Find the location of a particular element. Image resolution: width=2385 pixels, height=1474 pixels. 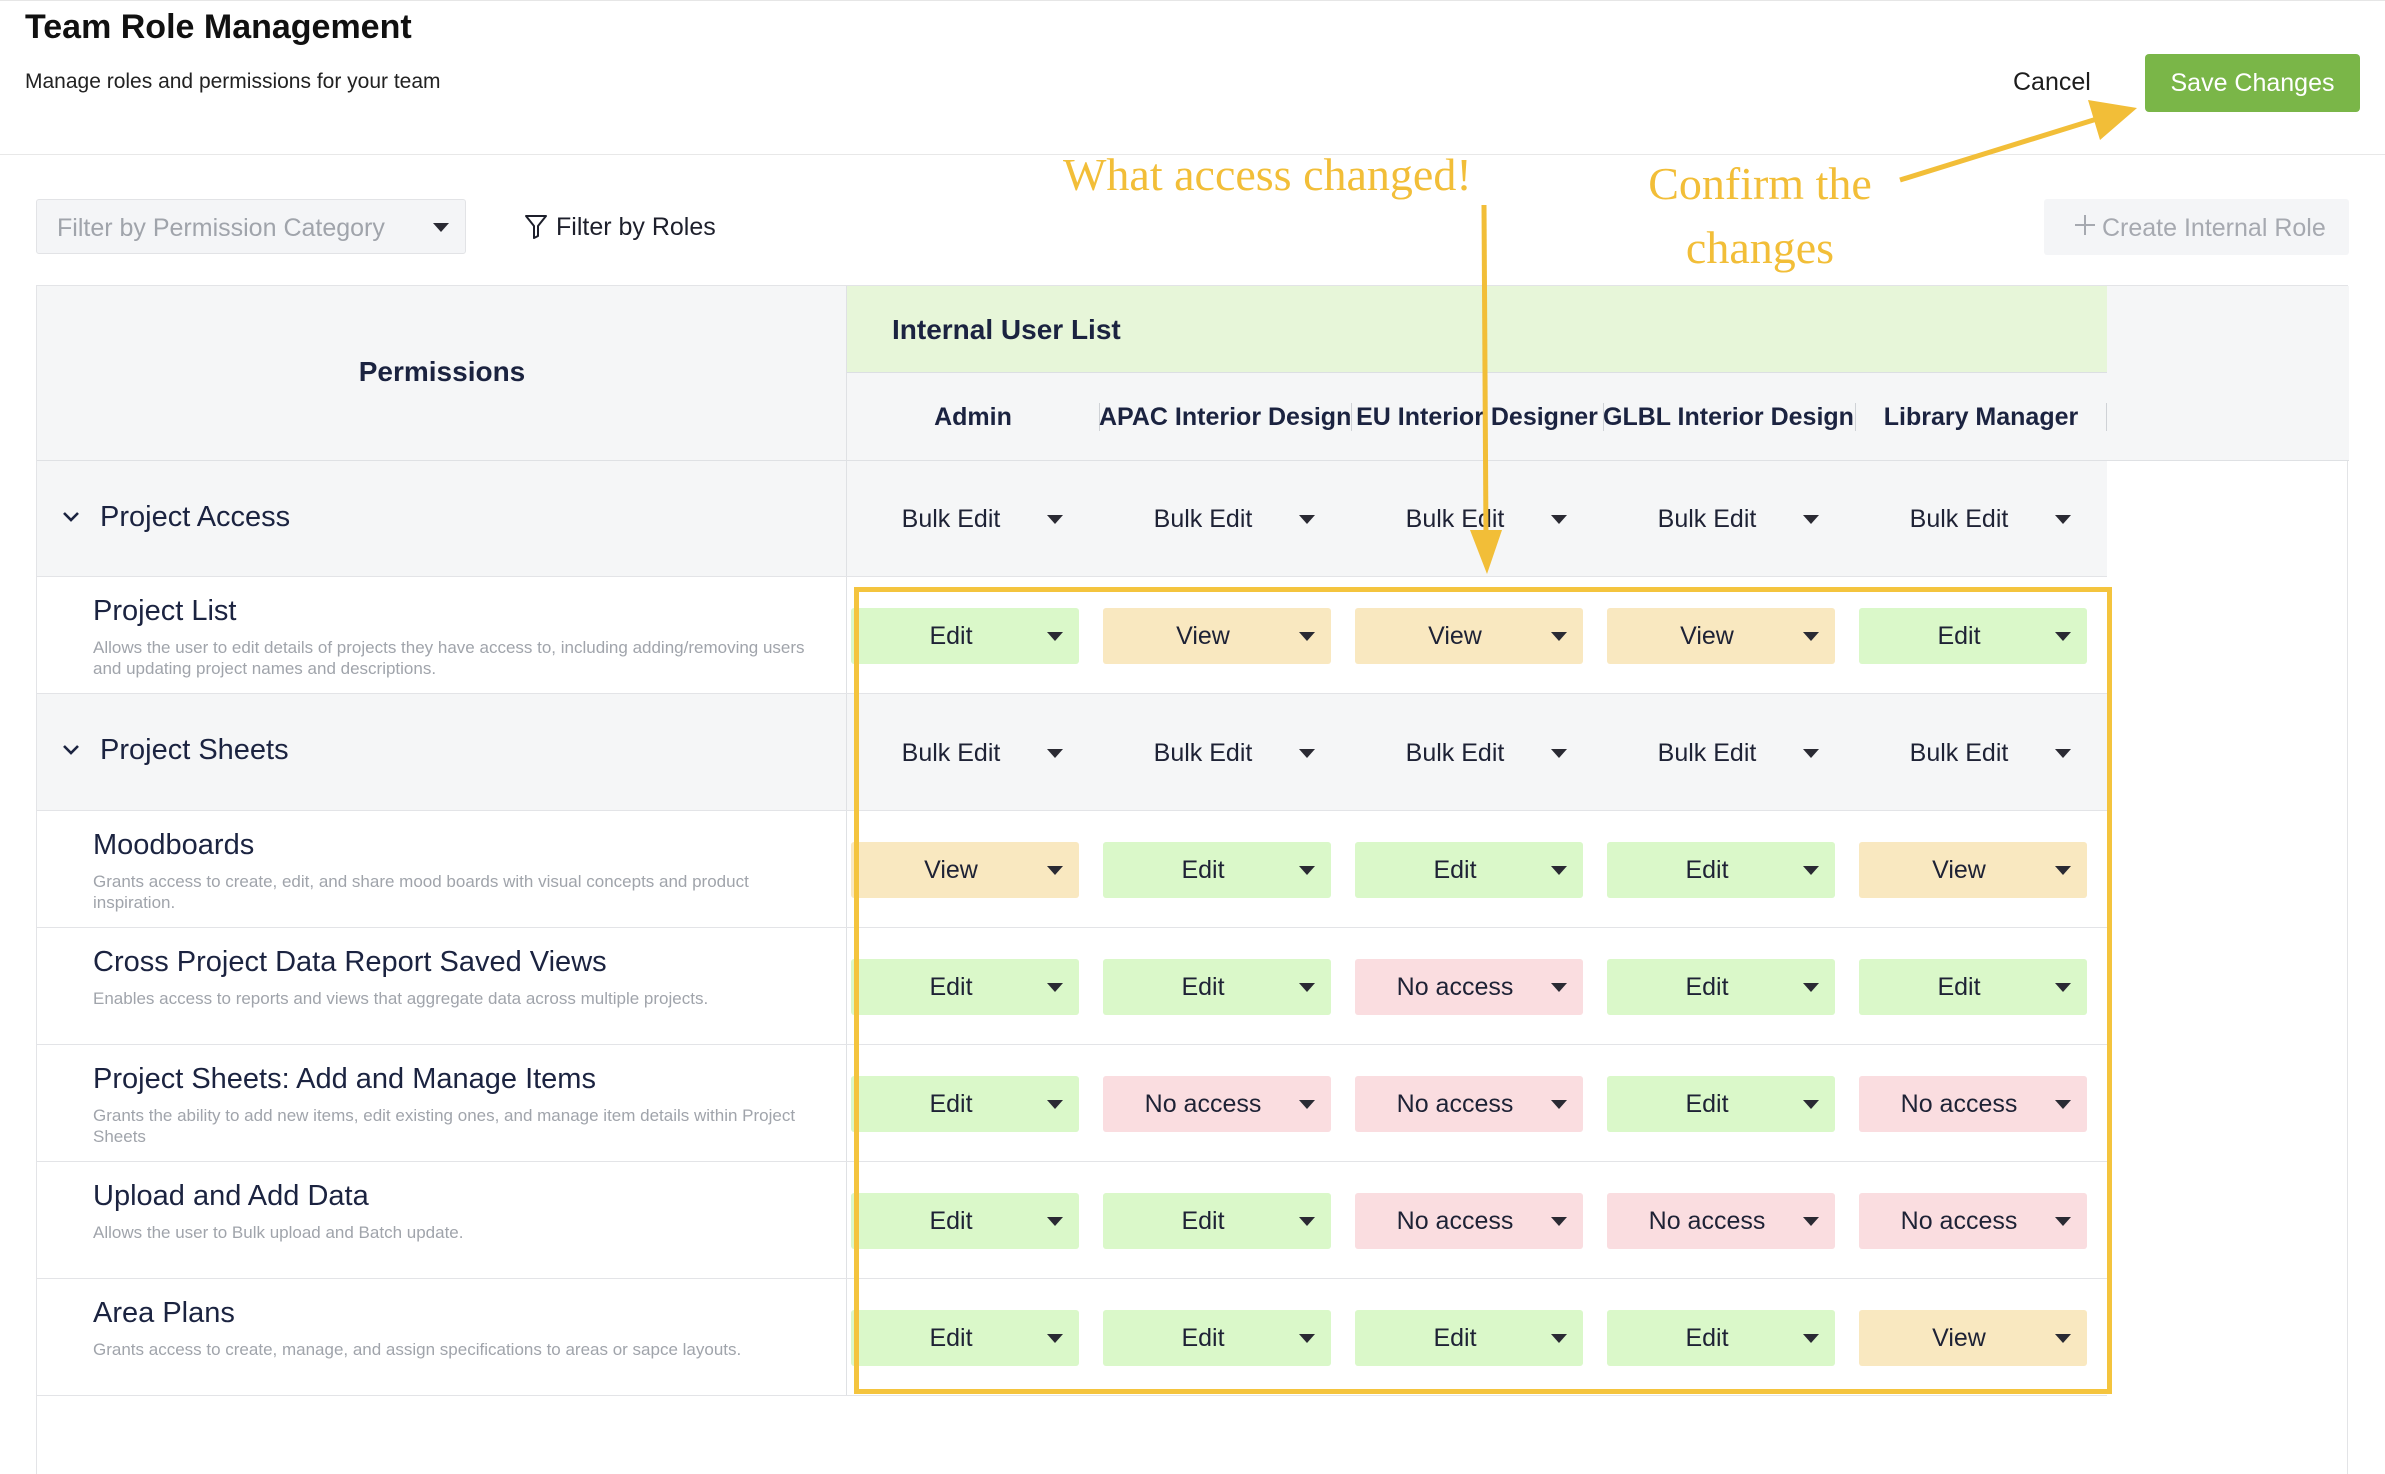

cancel-button: Cancel is located at coordinates (2052, 82).